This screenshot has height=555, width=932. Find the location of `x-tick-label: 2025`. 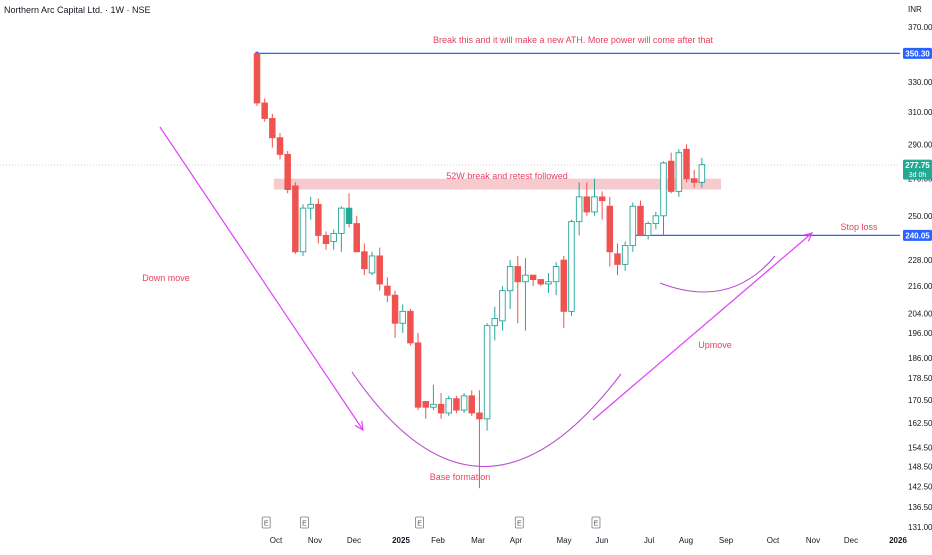

x-tick-label: 2025 is located at coordinates (401, 540).